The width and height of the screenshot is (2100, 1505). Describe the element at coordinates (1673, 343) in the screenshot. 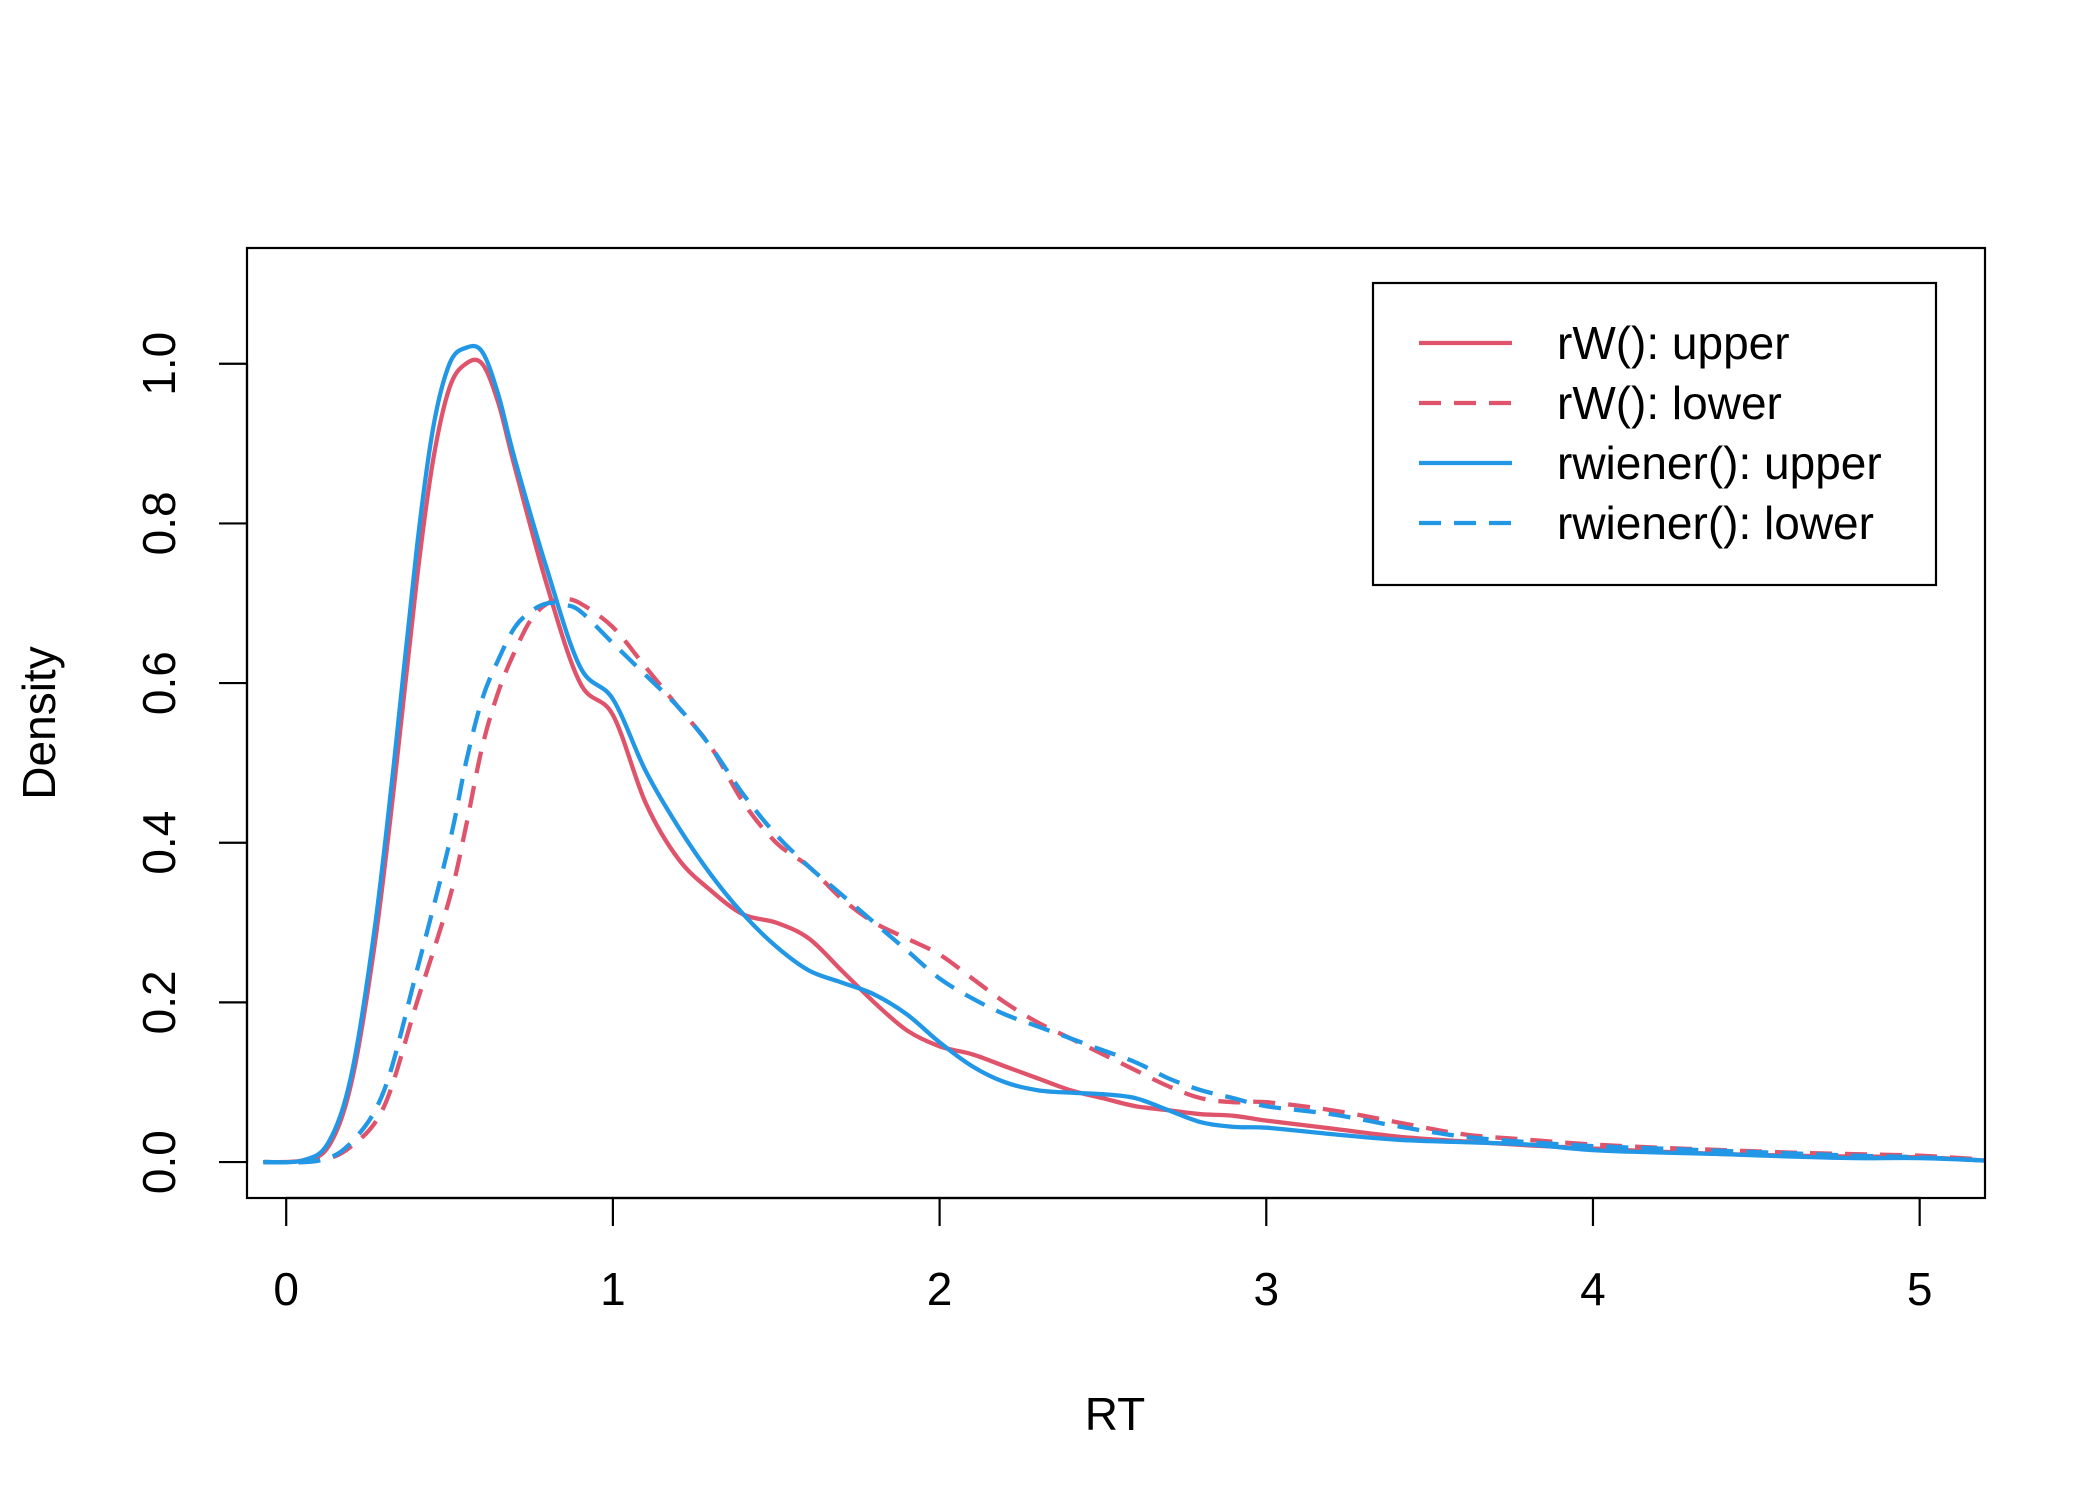

I see `legend-label-rw-upper: rW(): upper` at that location.